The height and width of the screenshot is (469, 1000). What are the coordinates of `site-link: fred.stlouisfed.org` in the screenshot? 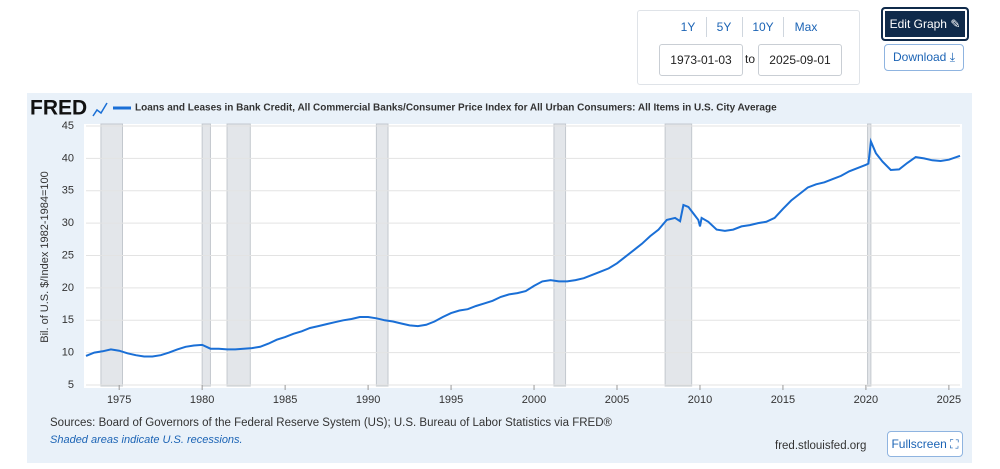 It's located at (820, 446).